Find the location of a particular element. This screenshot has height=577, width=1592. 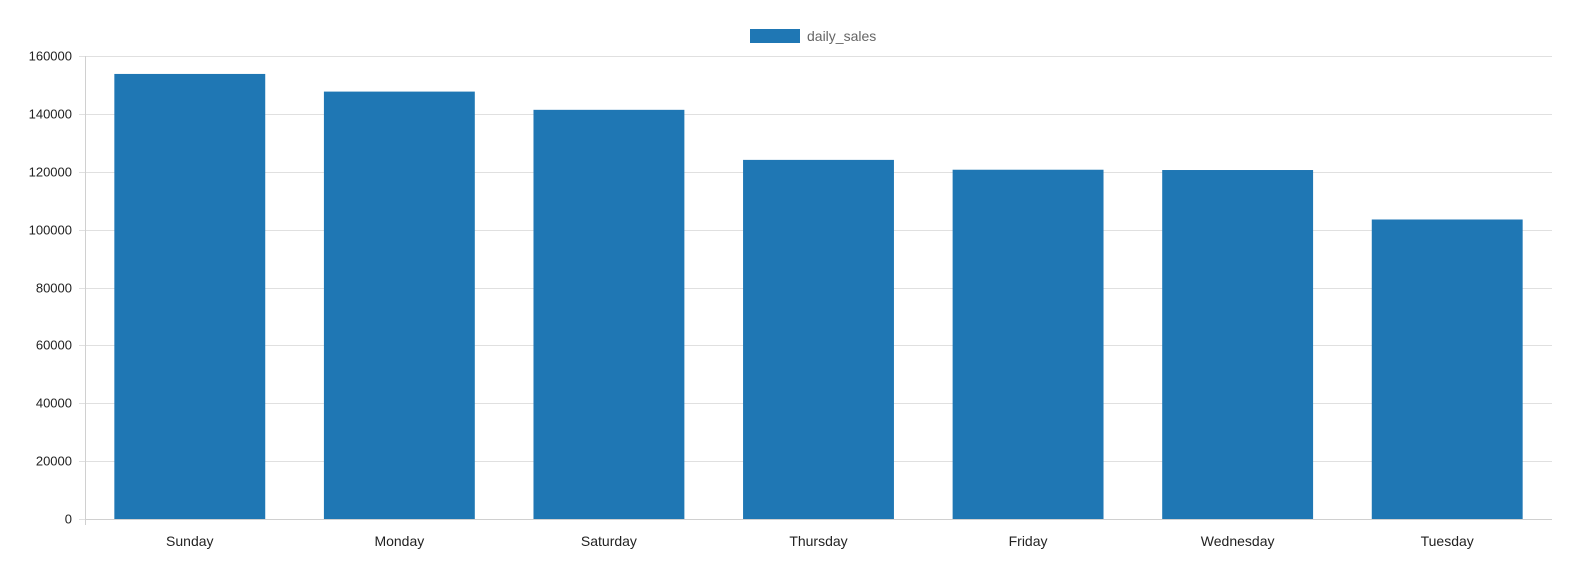

x-tick-label: Monday is located at coordinates (399, 541).